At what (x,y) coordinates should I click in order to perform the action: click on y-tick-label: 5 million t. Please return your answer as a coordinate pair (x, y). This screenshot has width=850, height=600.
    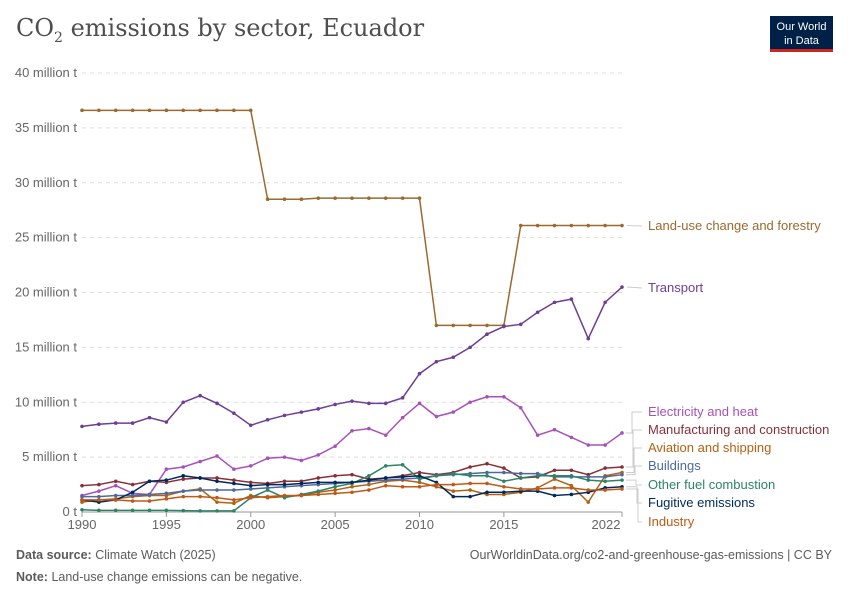
    Looking at the image, I should click on (49, 456).